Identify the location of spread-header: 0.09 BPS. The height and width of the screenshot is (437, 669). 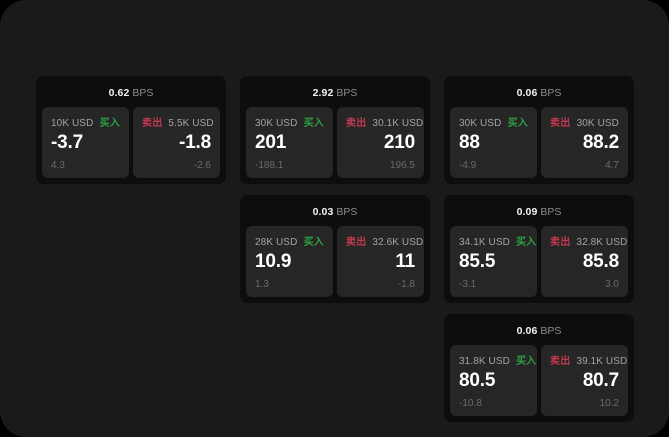
(539, 214).